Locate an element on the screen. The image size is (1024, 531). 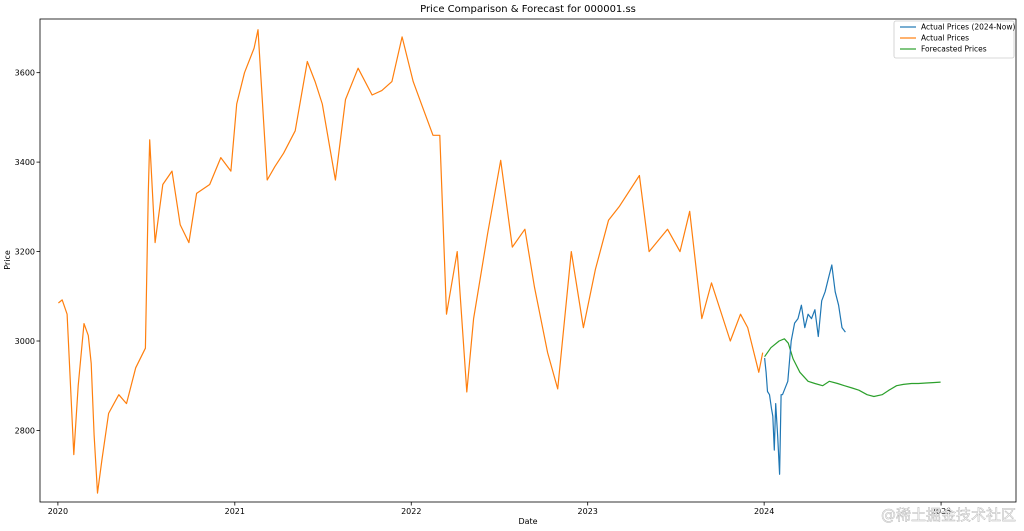
series-line-actual-prices-2024-now is located at coordinates (805, 369).